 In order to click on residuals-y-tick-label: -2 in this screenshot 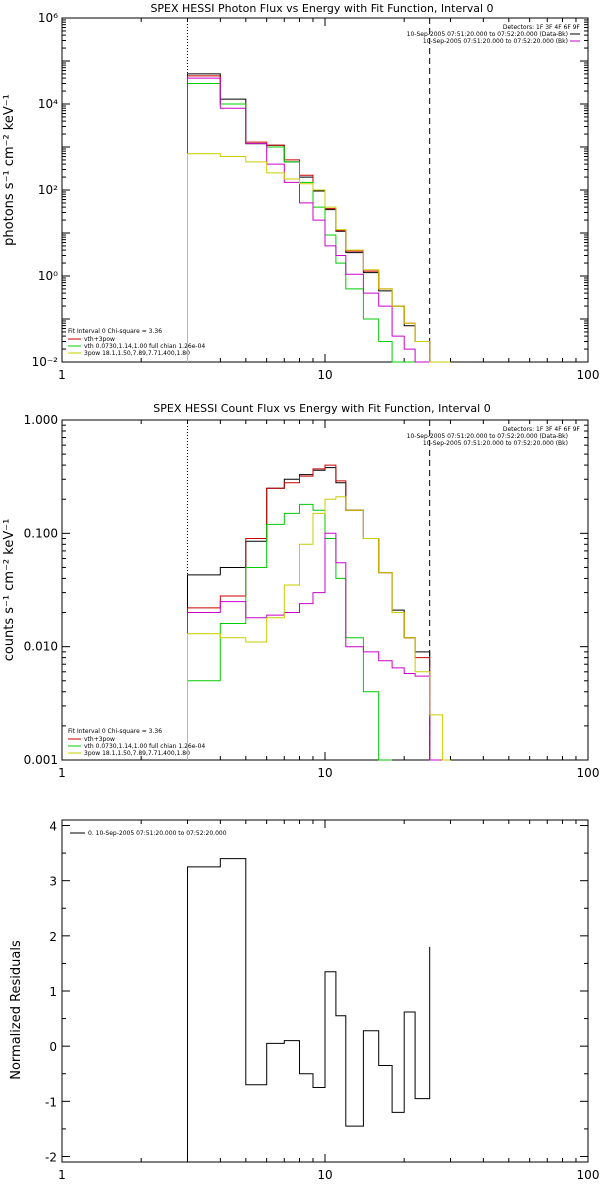, I will do `click(51, 1157)`.